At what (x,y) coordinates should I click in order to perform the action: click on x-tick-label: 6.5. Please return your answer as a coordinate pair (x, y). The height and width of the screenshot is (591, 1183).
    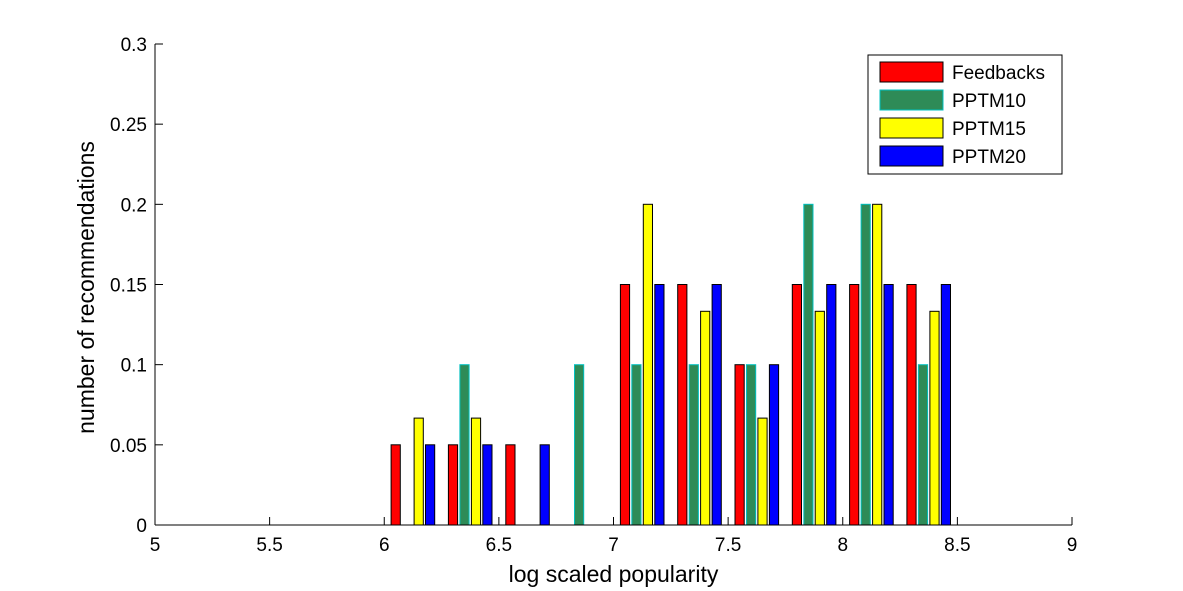
    Looking at the image, I should click on (499, 545).